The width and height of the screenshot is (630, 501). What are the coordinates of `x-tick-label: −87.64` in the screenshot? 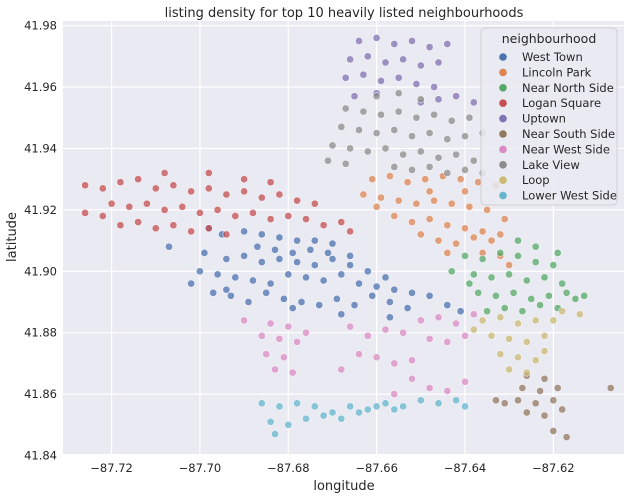 It's located at (465, 468).